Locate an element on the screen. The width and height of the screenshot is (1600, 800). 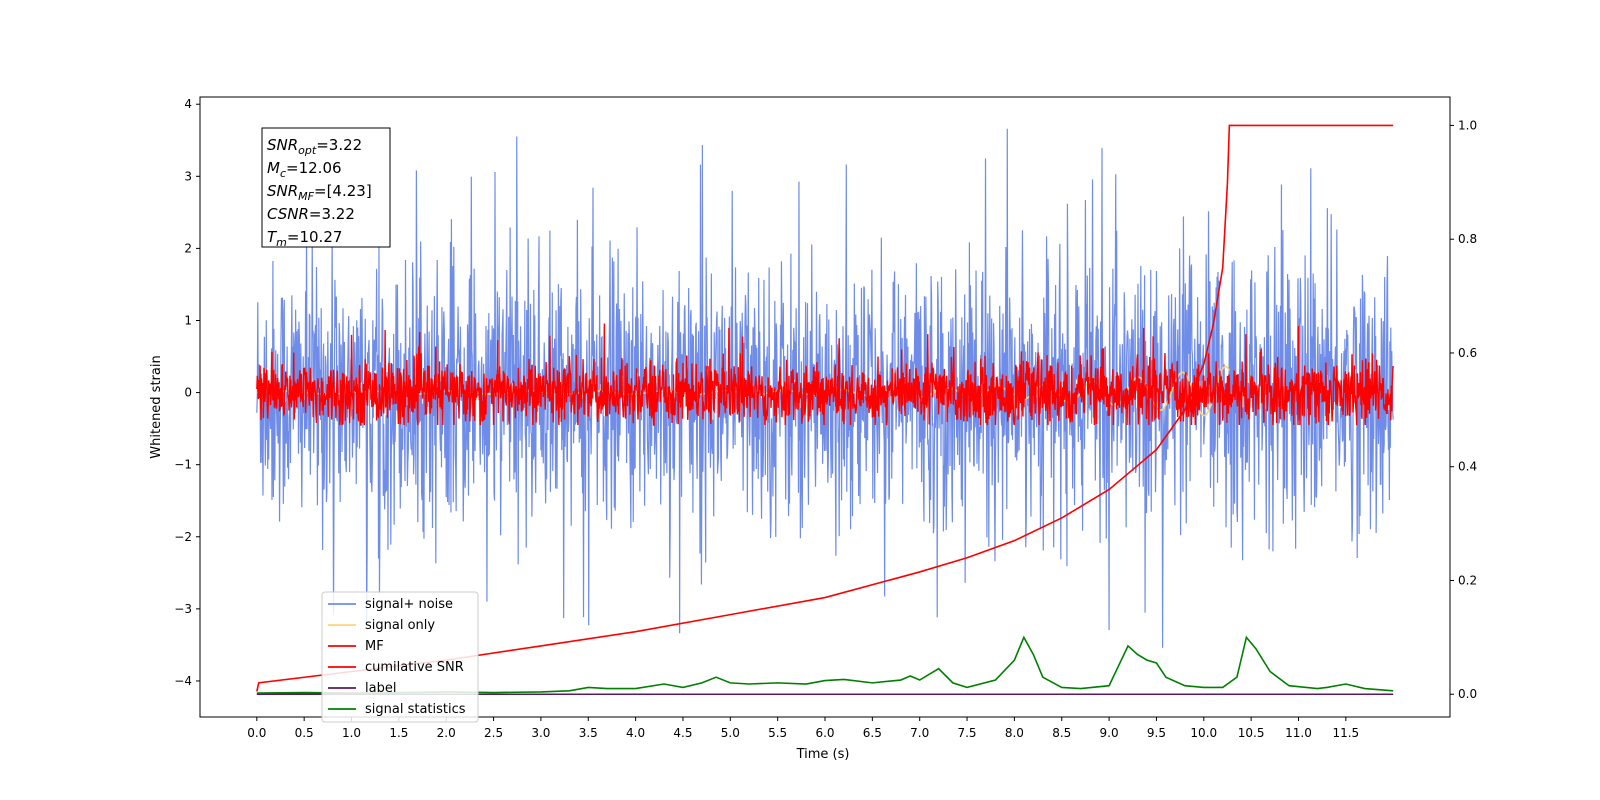
x-tick-label: 11.5 is located at coordinates (1345, 733).